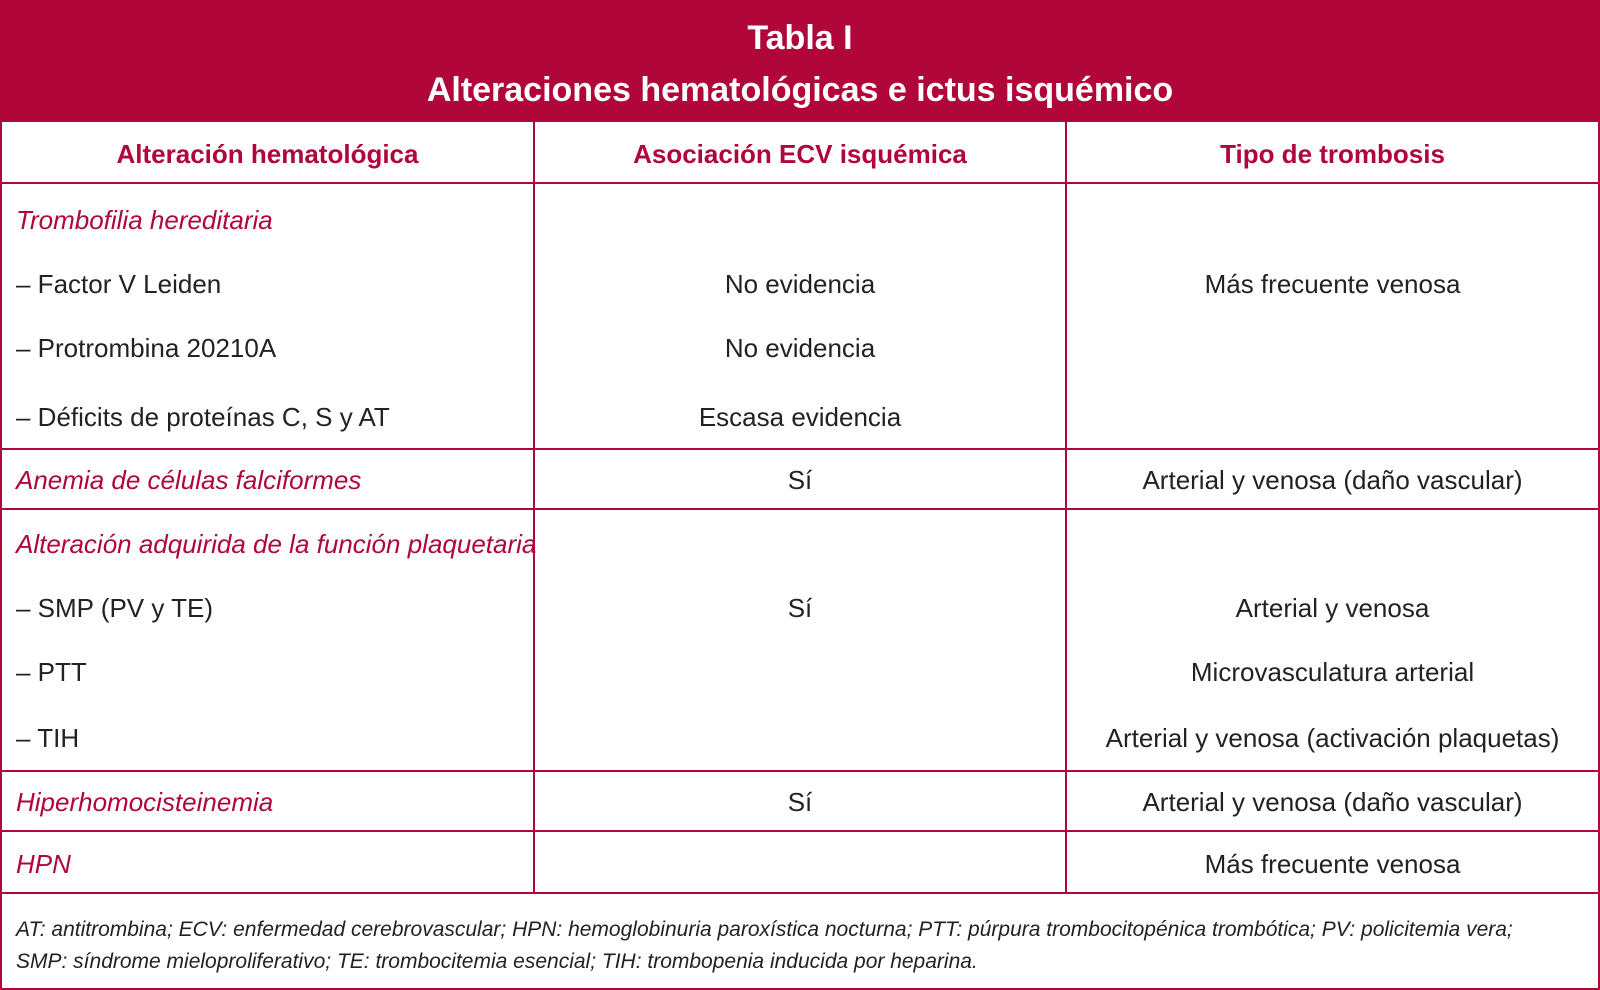  Describe the element at coordinates (43, 864) in the screenshot. I see `category-label: HPN` at that location.